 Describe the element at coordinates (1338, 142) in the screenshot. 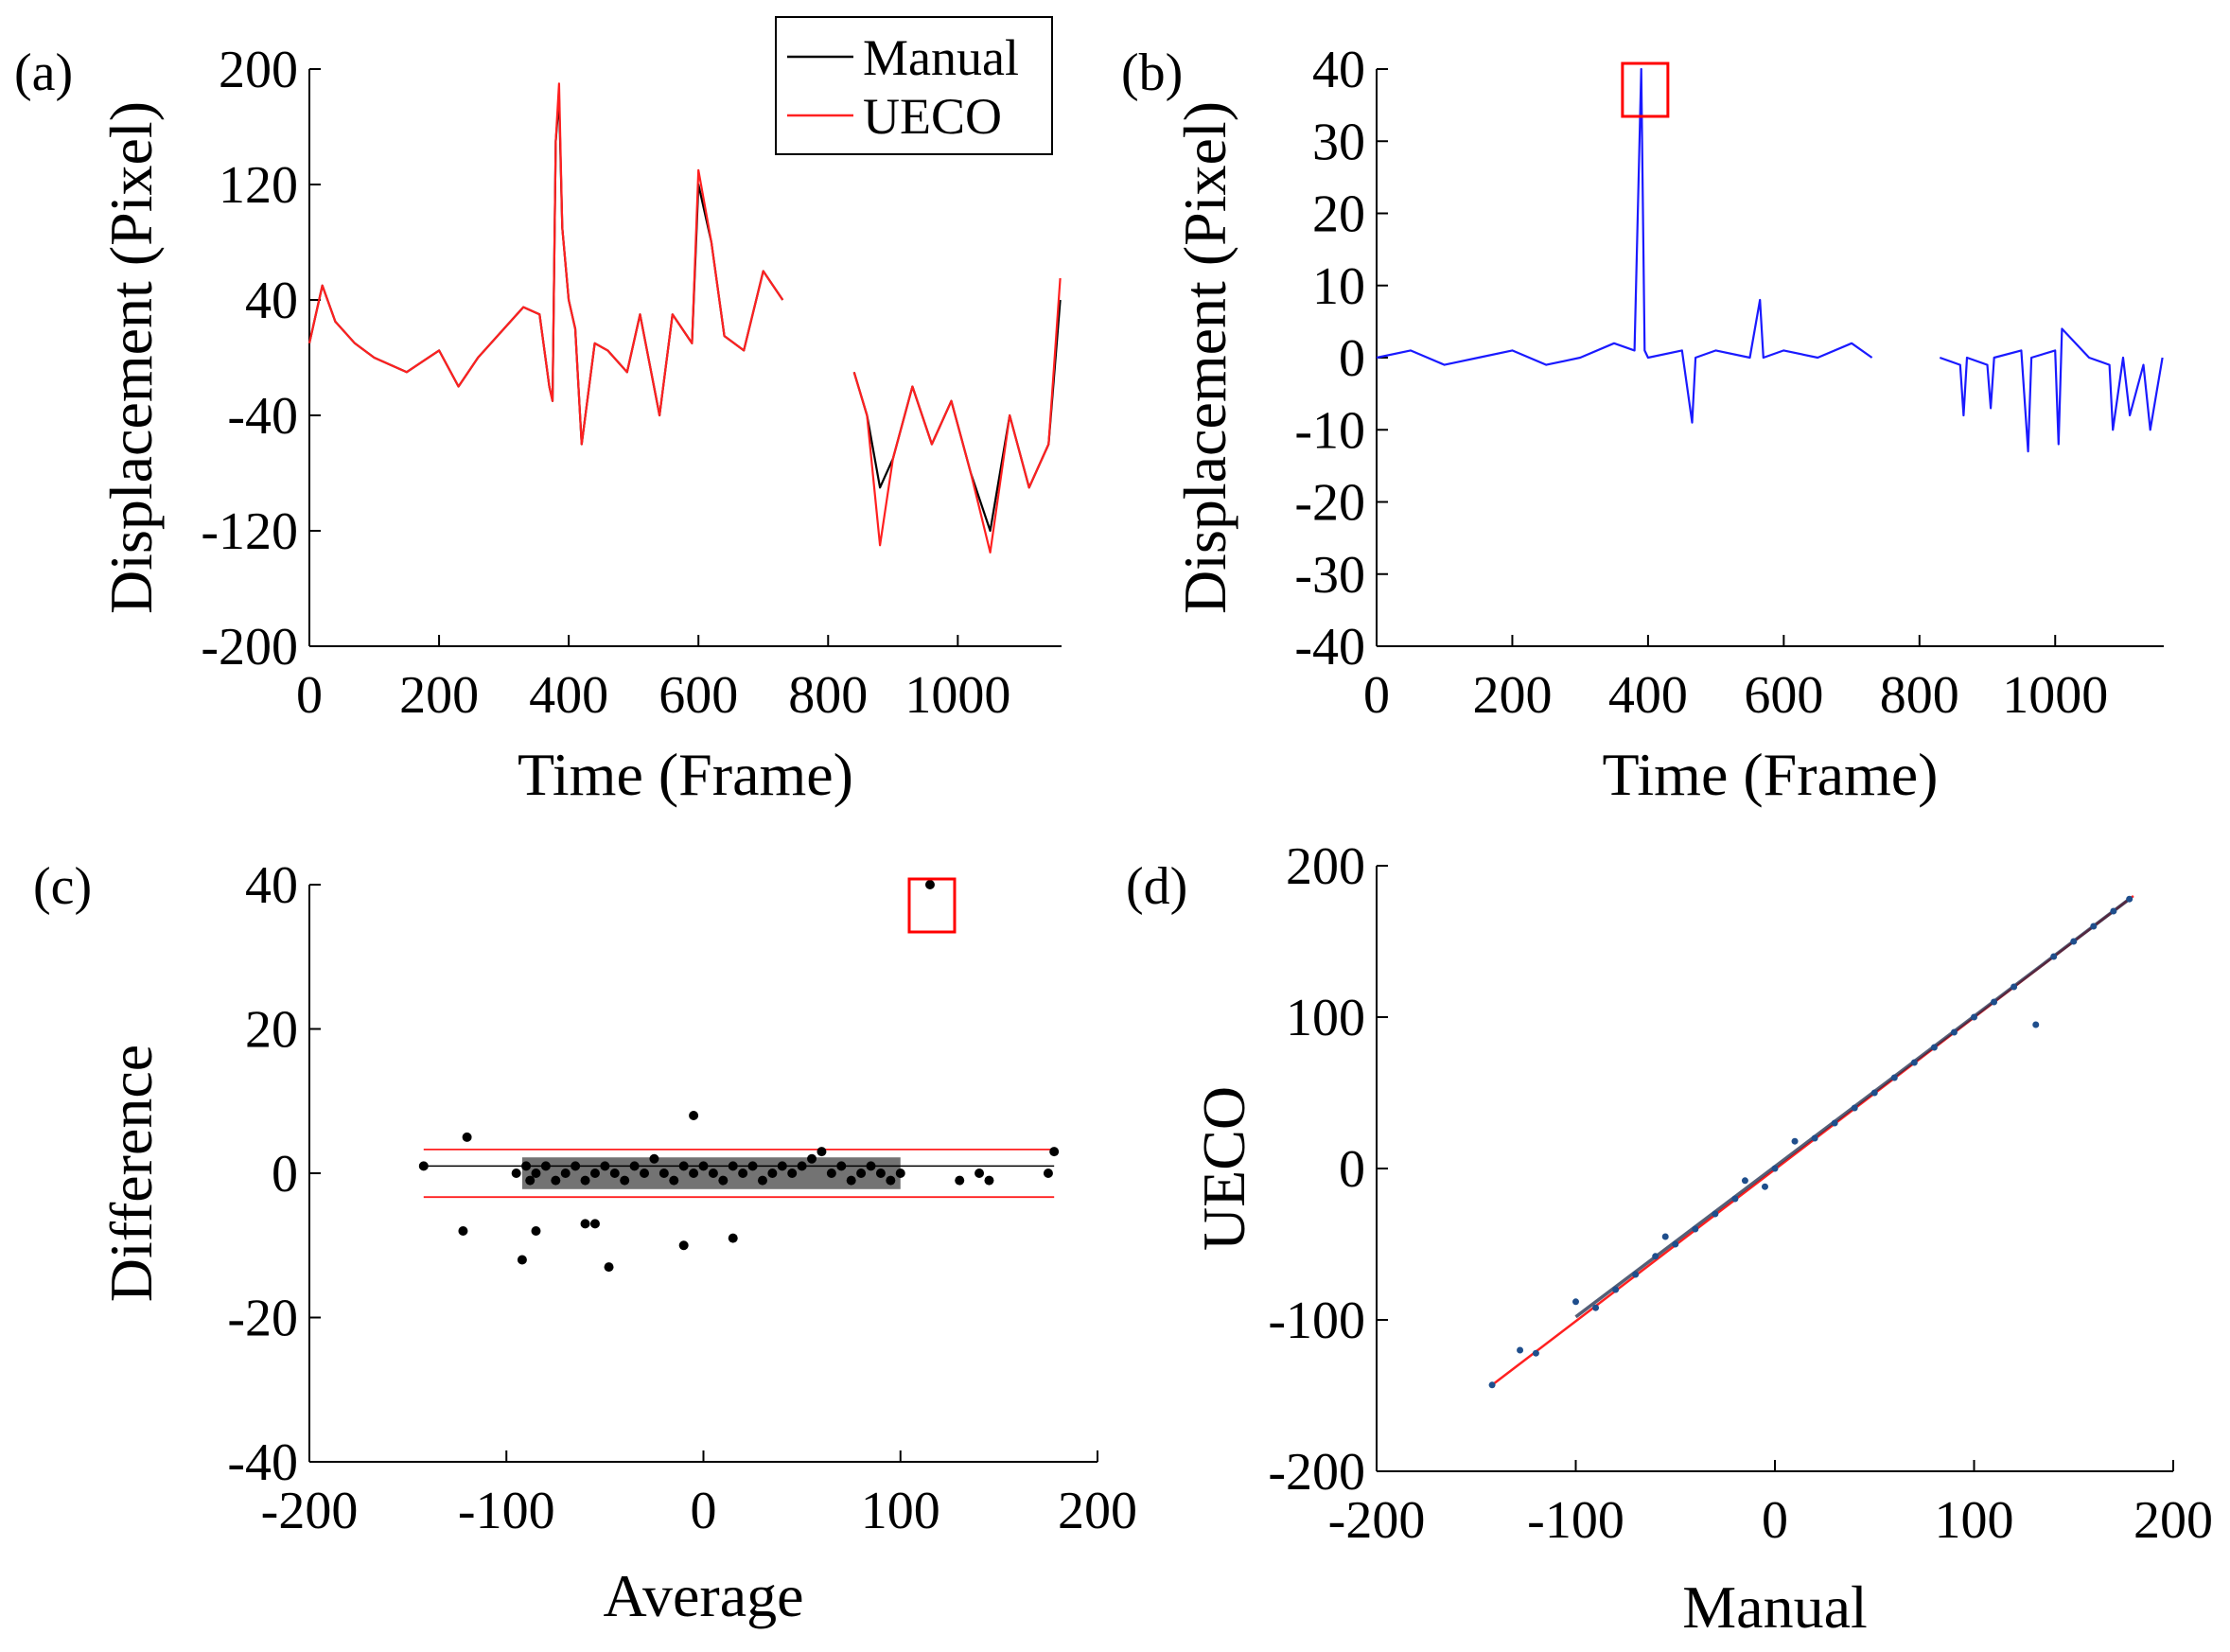

I see `y-tick-label: 30` at that location.